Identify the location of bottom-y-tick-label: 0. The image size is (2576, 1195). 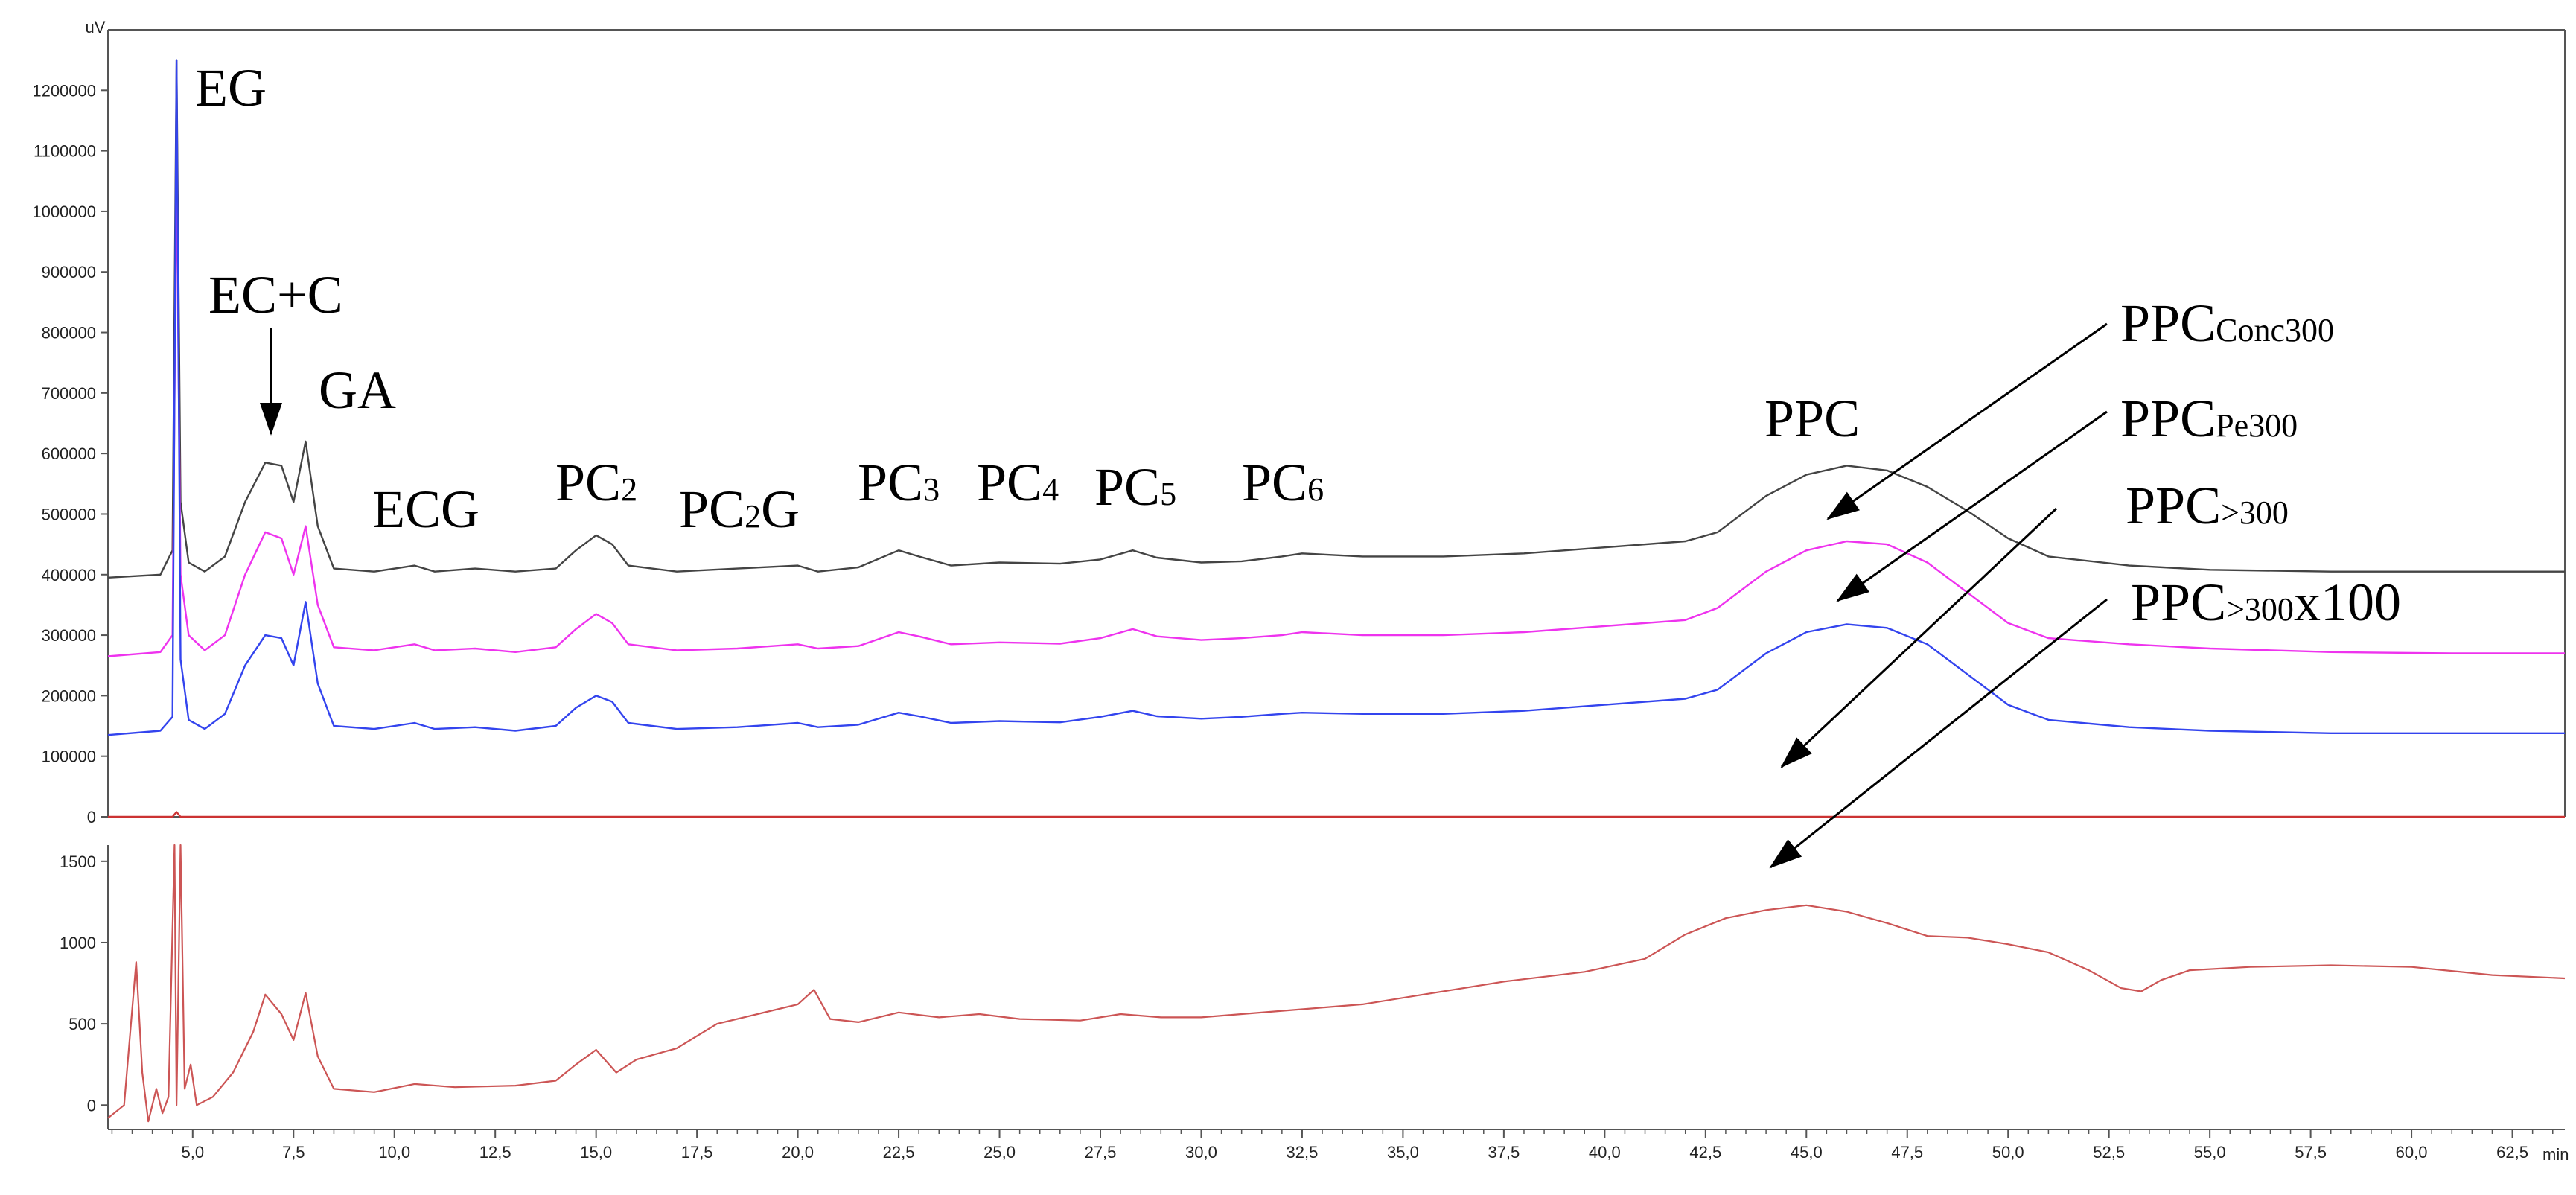
(91, 1105).